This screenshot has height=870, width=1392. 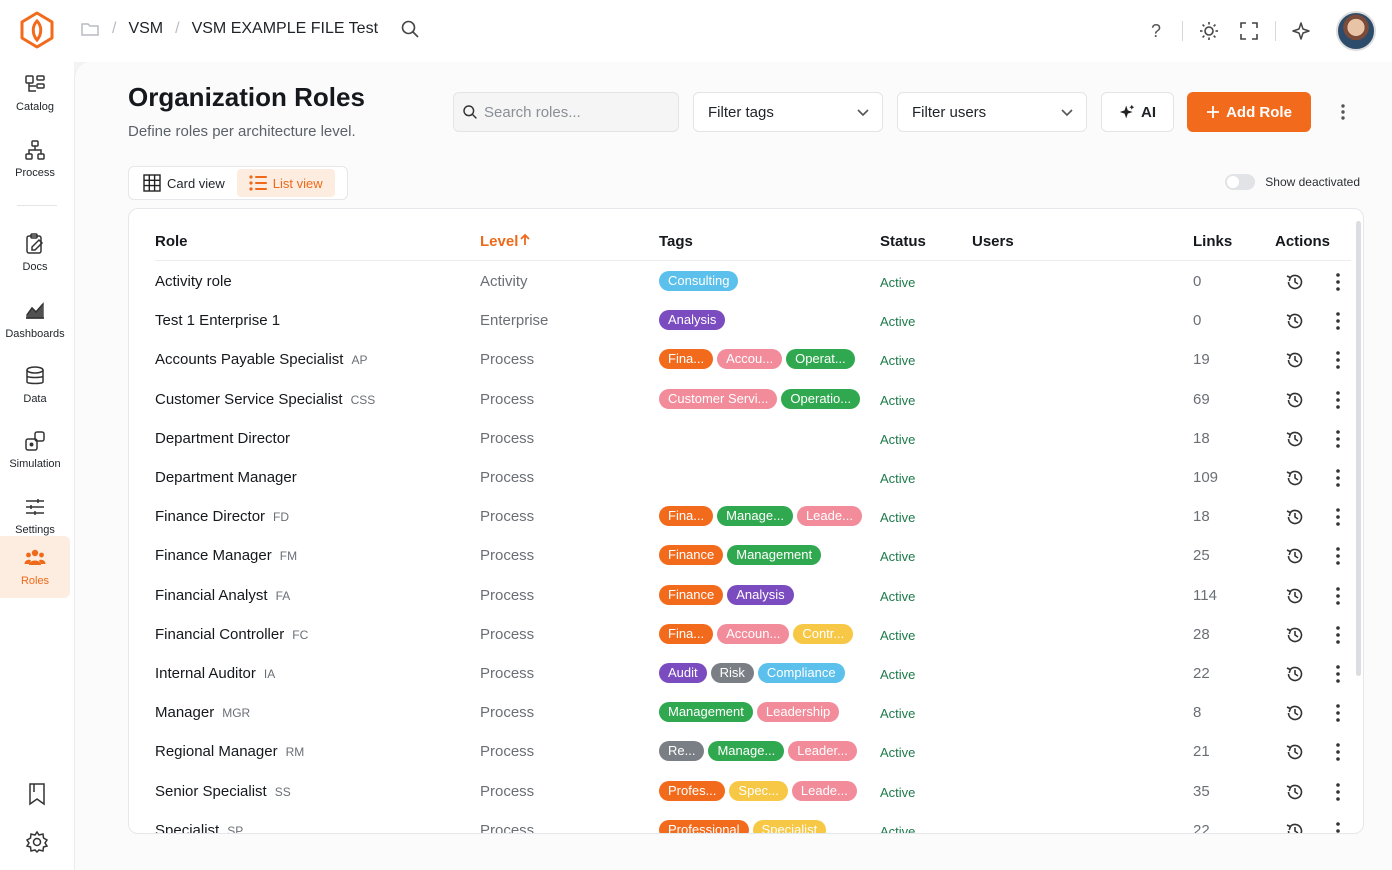 What do you see at coordinates (193, 281) in the screenshot?
I see `role-name: Activity role` at bounding box center [193, 281].